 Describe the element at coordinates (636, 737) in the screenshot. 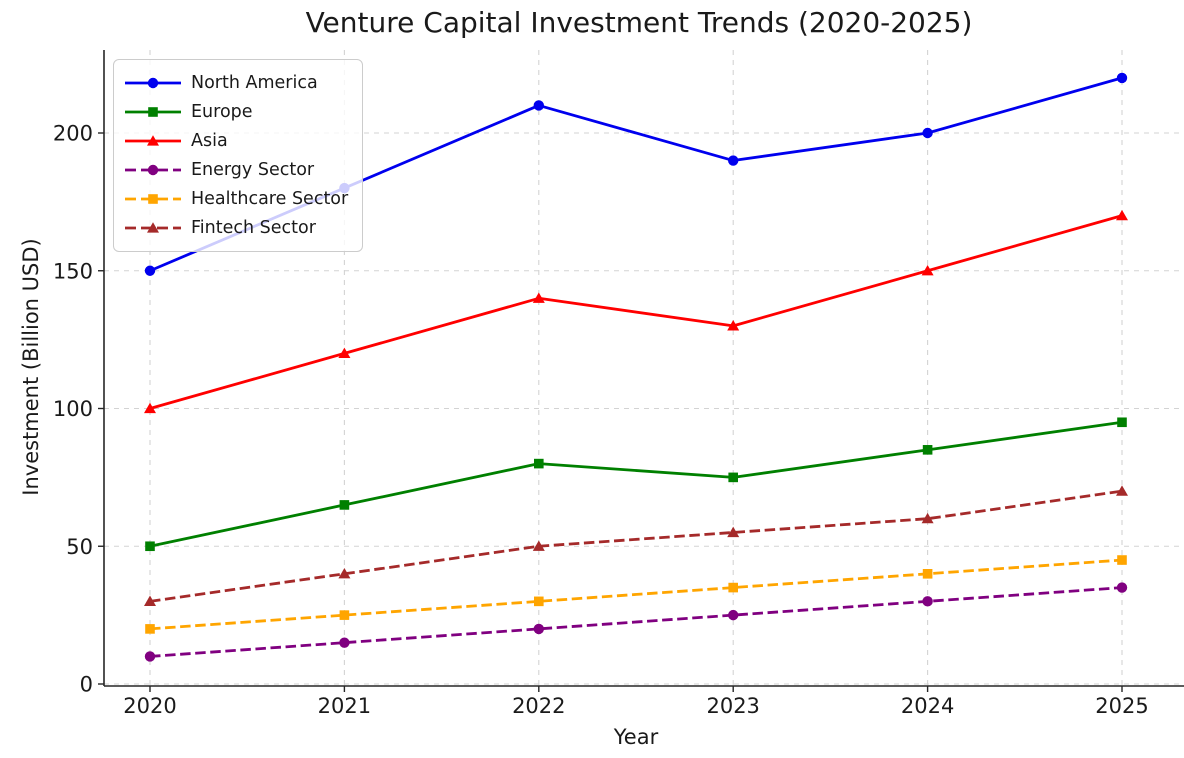

I see `x-axis-label: Year` at that location.